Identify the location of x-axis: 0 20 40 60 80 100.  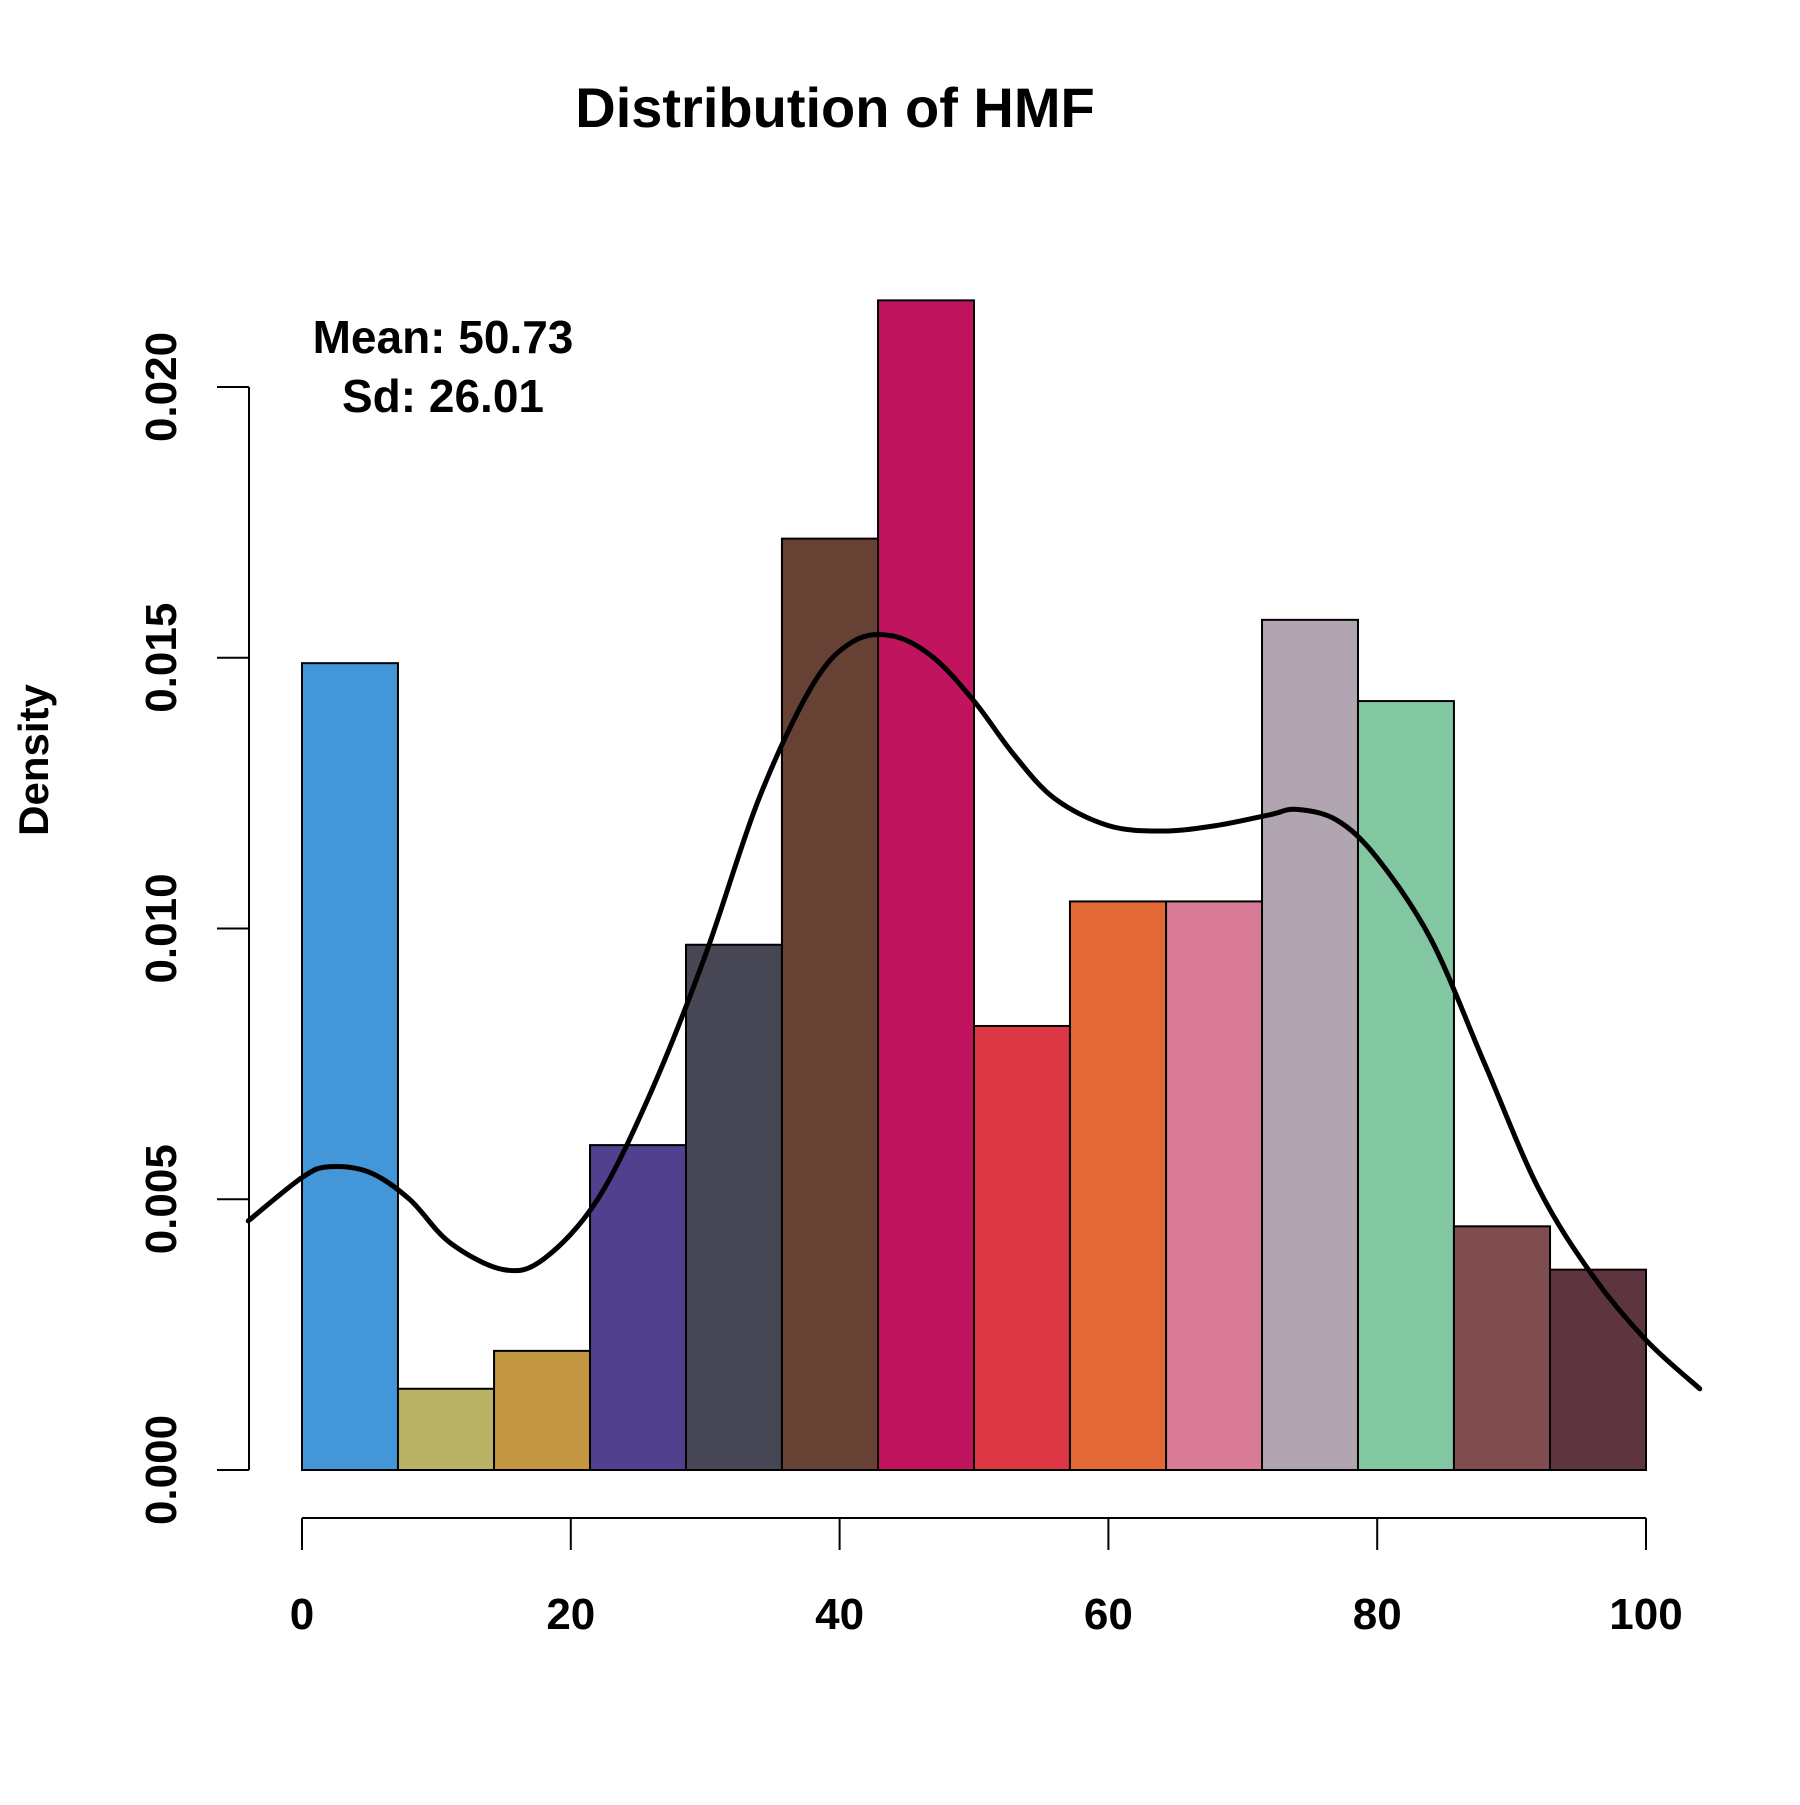
(986, 1578).